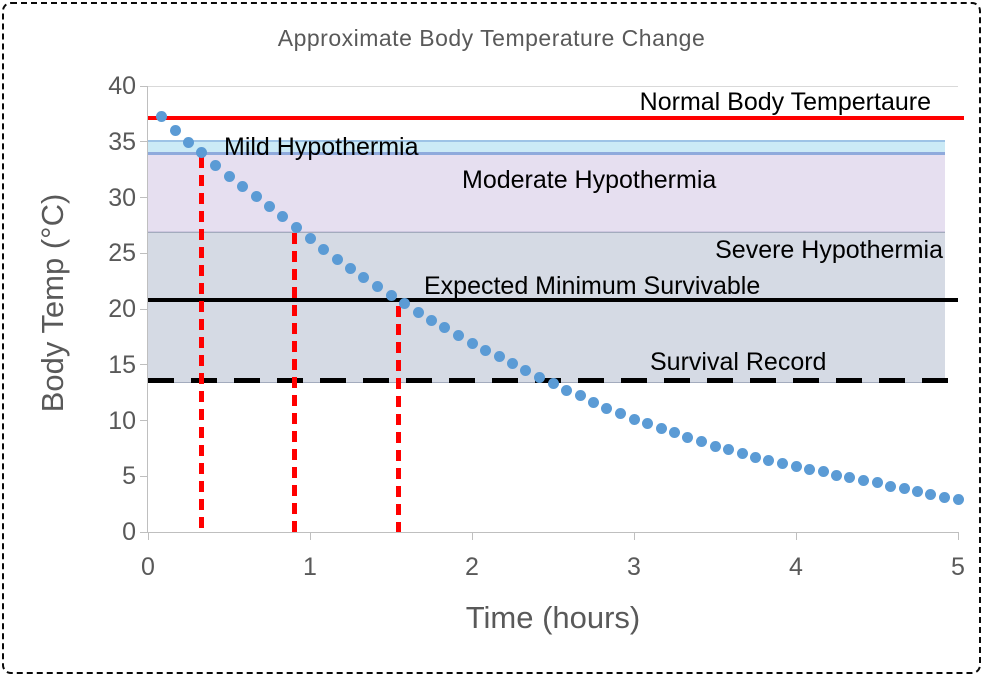 This screenshot has width=983, height=676. What do you see at coordinates (547, 148) in the screenshot?
I see `zone-mild-hypothermia` at bounding box center [547, 148].